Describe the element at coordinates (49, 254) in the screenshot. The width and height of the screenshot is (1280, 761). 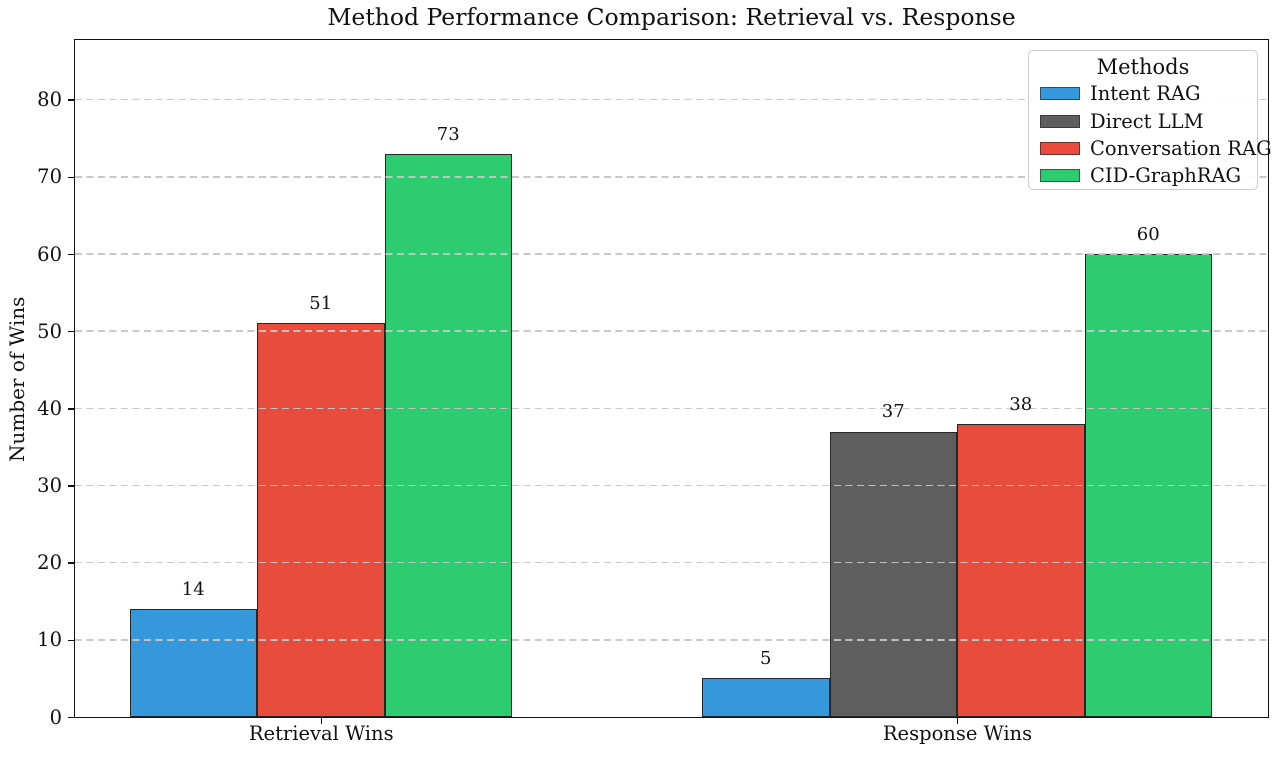
I see `y-tick-label-60: 60` at that location.